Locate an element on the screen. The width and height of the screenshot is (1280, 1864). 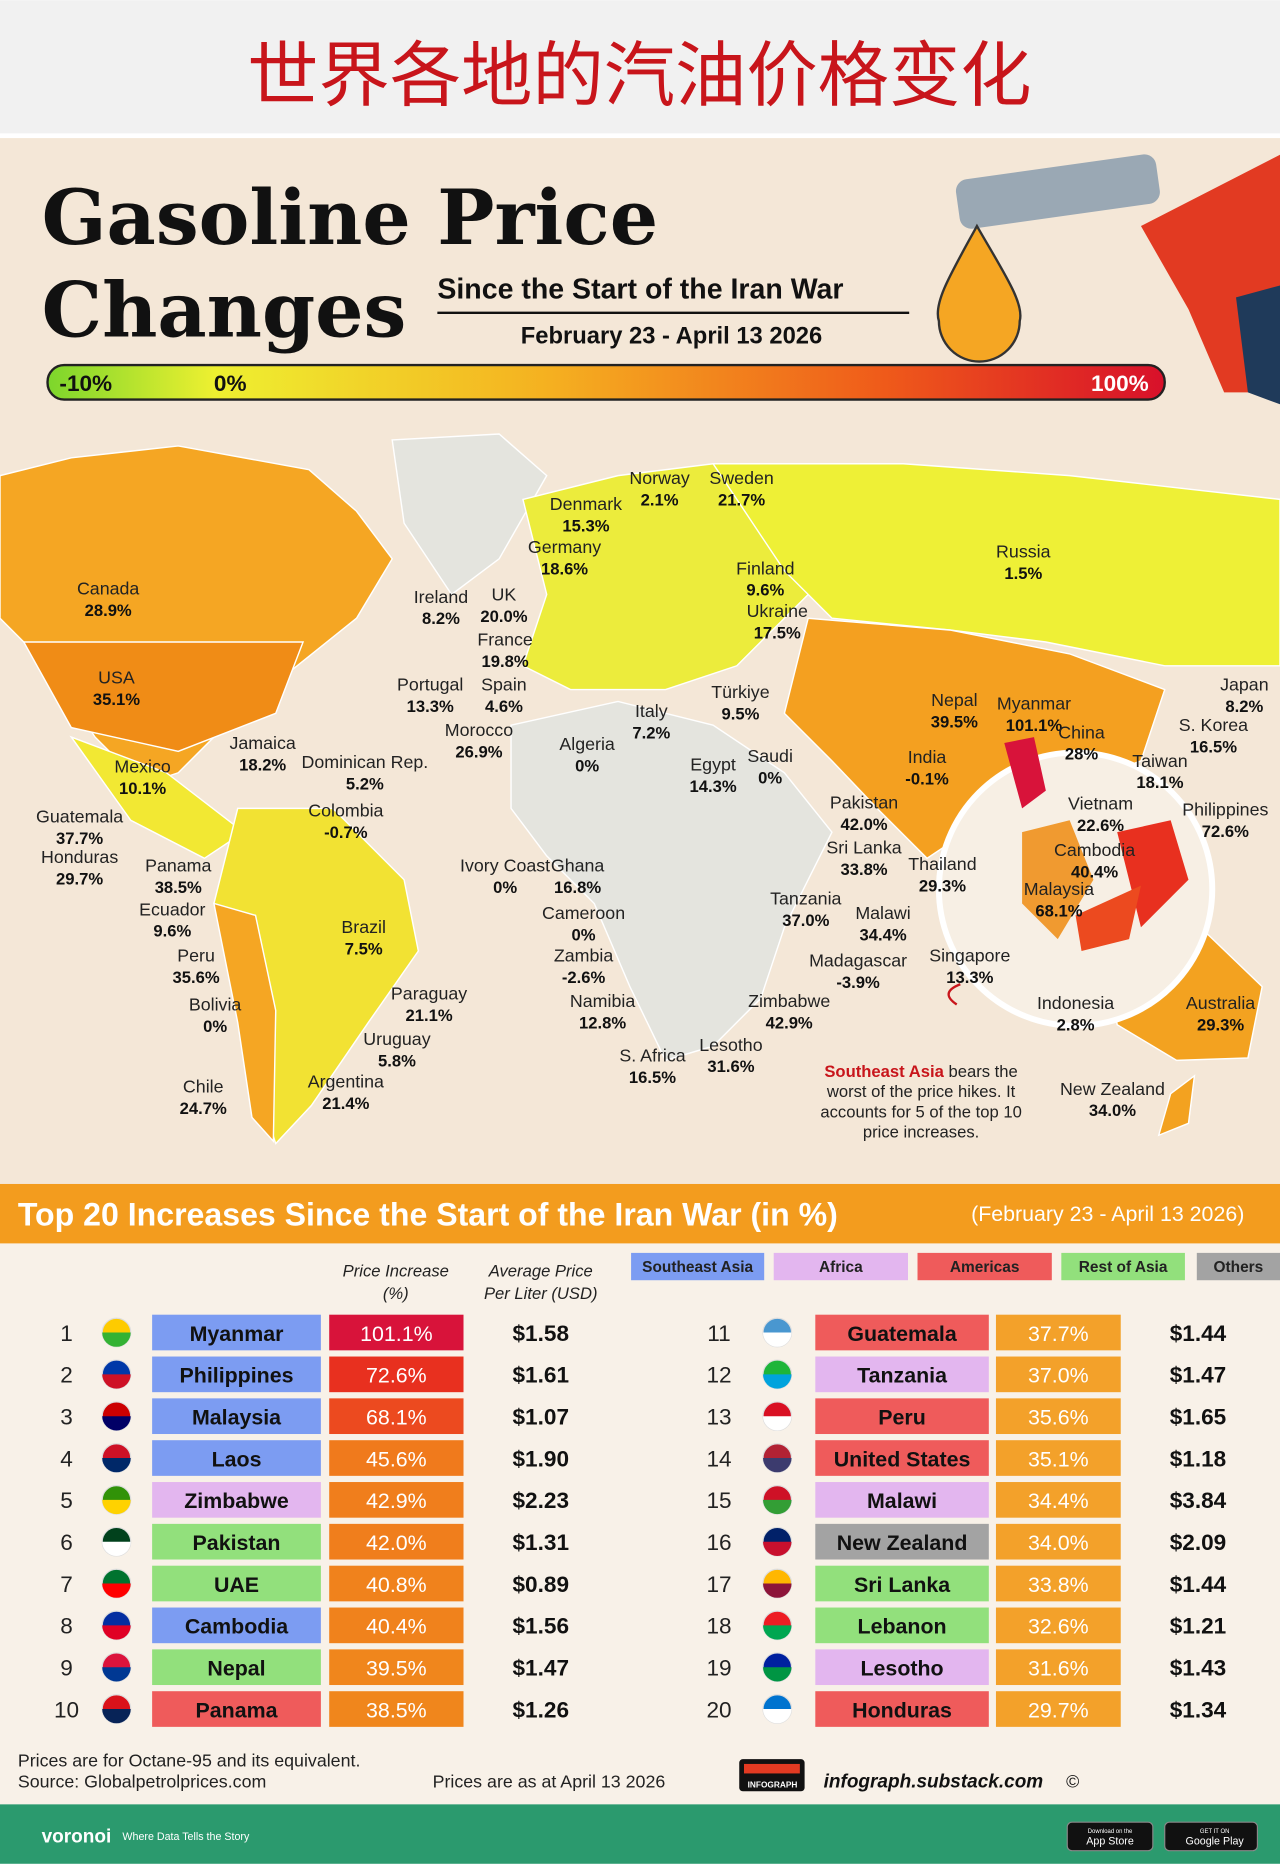
greenland is located at coordinates (469, 514).